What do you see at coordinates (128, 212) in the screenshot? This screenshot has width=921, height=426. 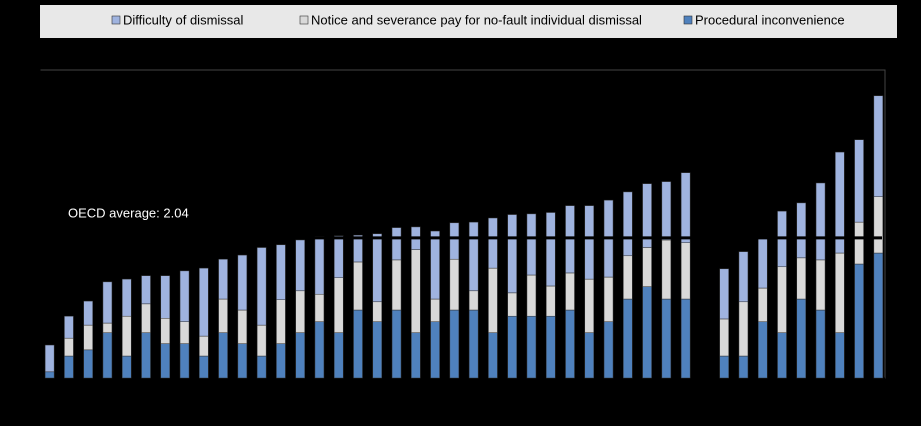 I see `average-label: OECD average: 2.04` at bounding box center [128, 212].